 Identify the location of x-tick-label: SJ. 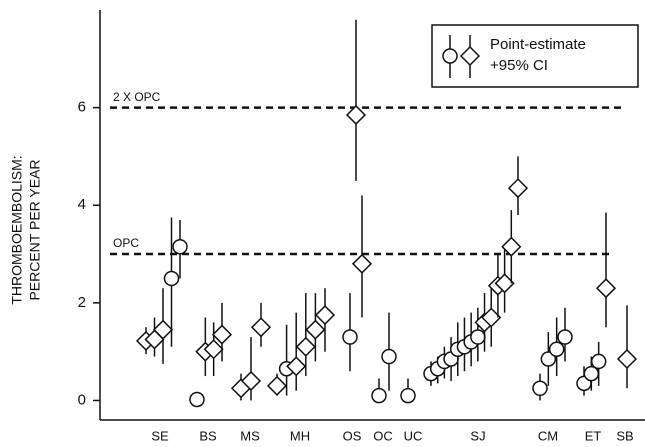
(477, 435).